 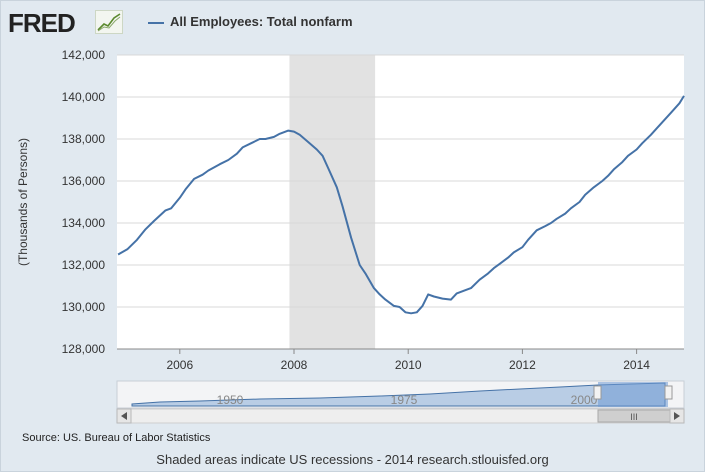 What do you see at coordinates (634, 417) in the screenshot?
I see `scrollbar-grip: III` at bounding box center [634, 417].